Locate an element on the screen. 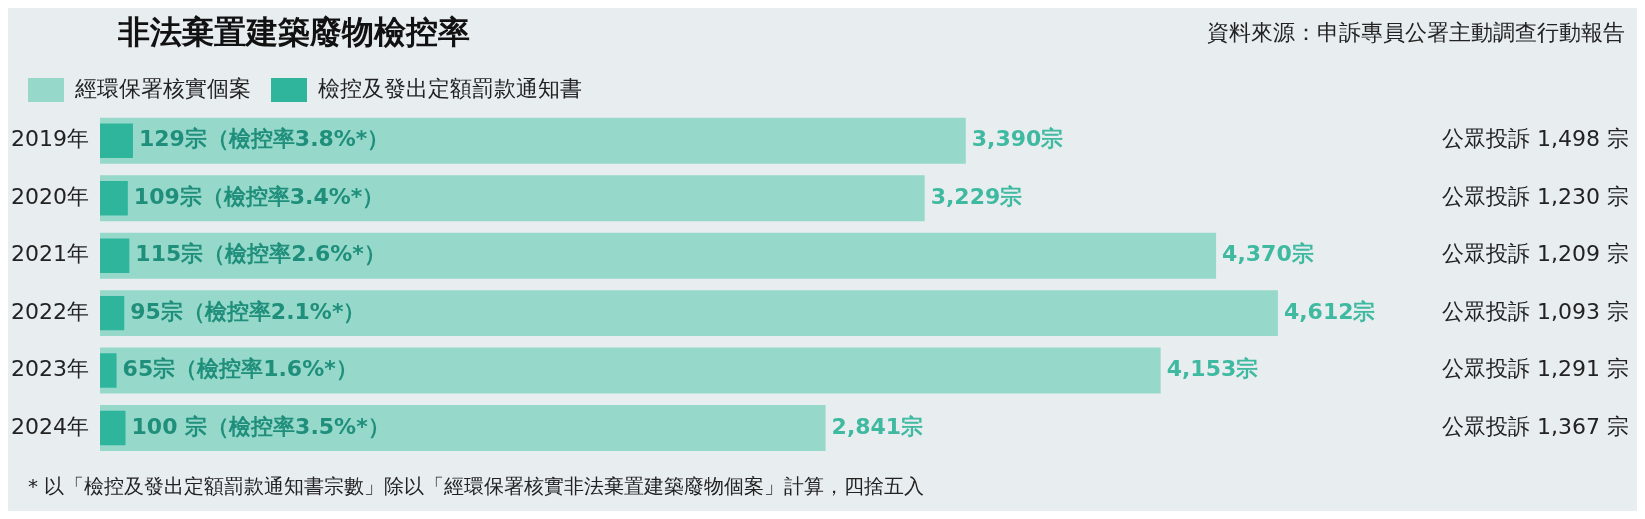 This screenshot has width=1645, height=519. y-tick-label: 2020年 is located at coordinates (49, 196).